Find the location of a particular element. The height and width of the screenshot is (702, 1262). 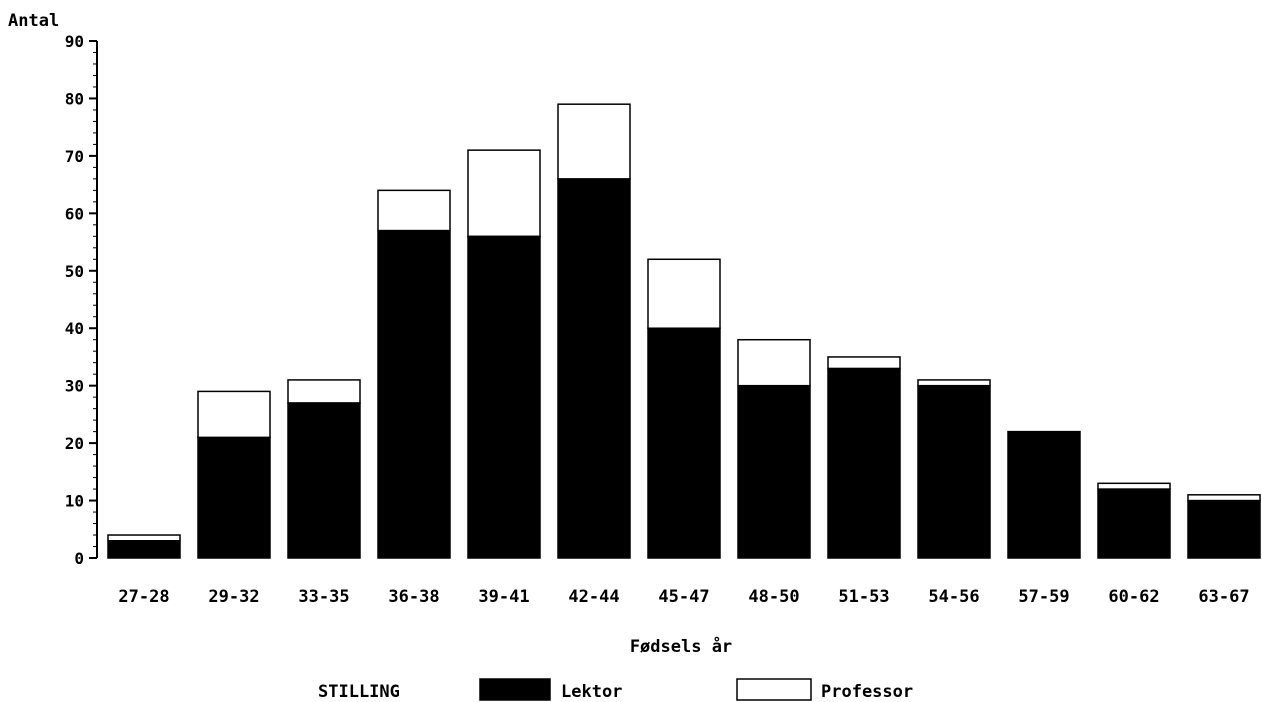

x-tick-label: 29-32 is located at coordinates (233, 597).